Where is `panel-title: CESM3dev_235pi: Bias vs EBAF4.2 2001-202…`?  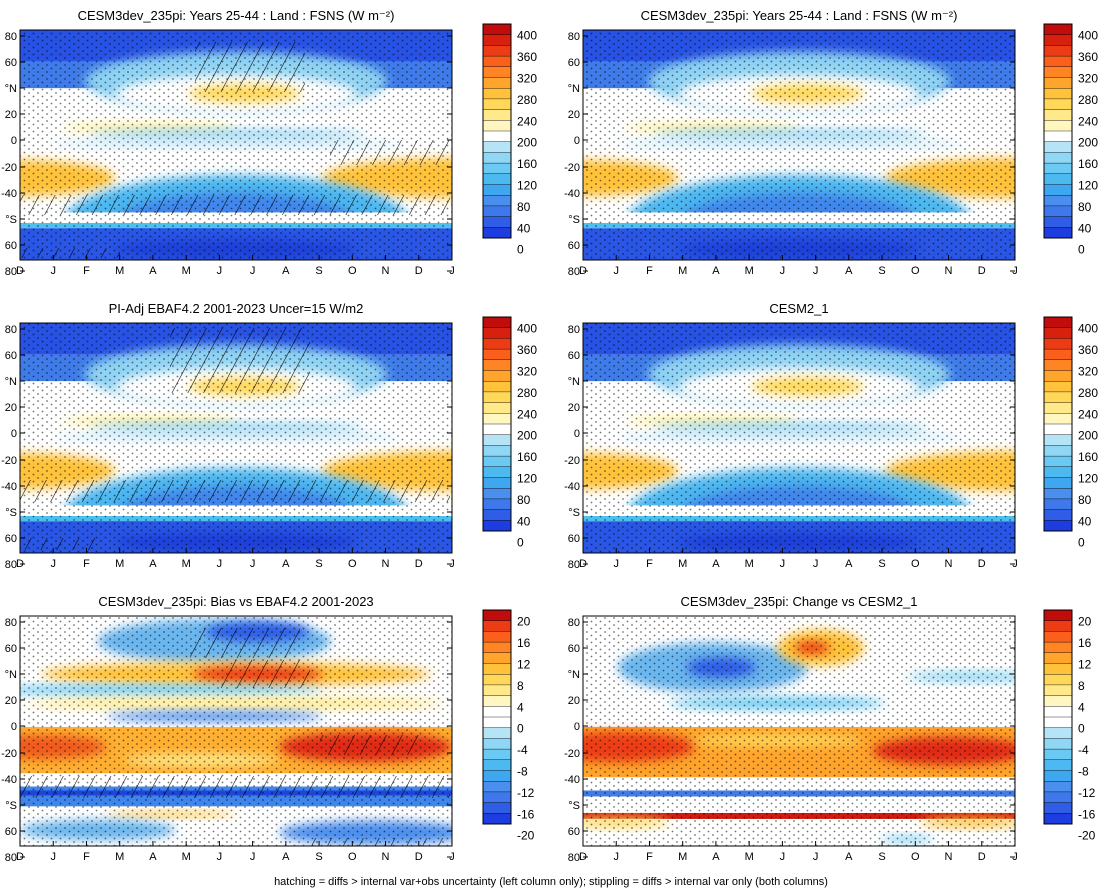 panel-title: CESM3dev_235pi: Bias vs EBAF4.2 2001-202… is located at coordinates (235, 601).